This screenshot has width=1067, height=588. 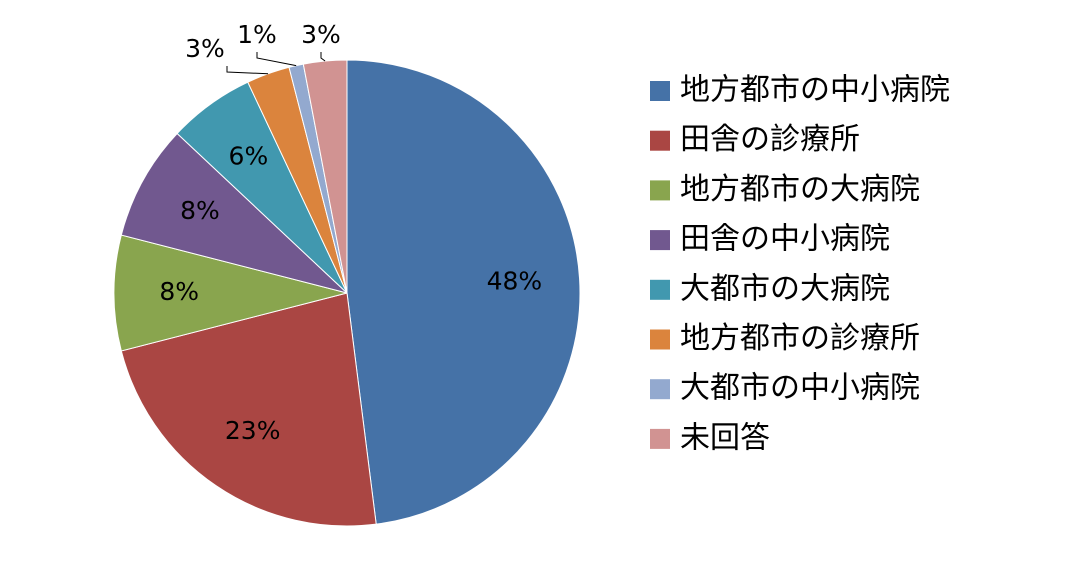 I want to click on legend-label: 田舎の中小病院, so click(x=785, y=239).